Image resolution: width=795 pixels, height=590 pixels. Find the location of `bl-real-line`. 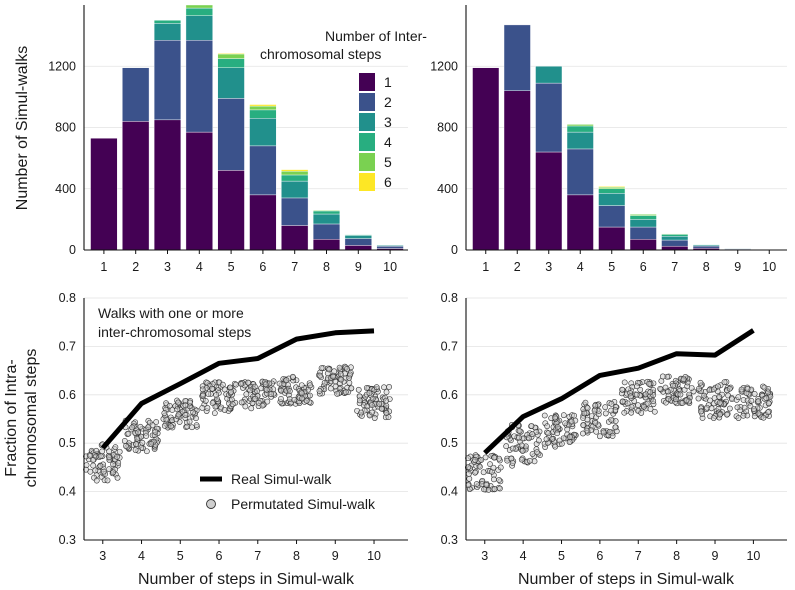

bl-real-line is located at coordinates (237, 389).